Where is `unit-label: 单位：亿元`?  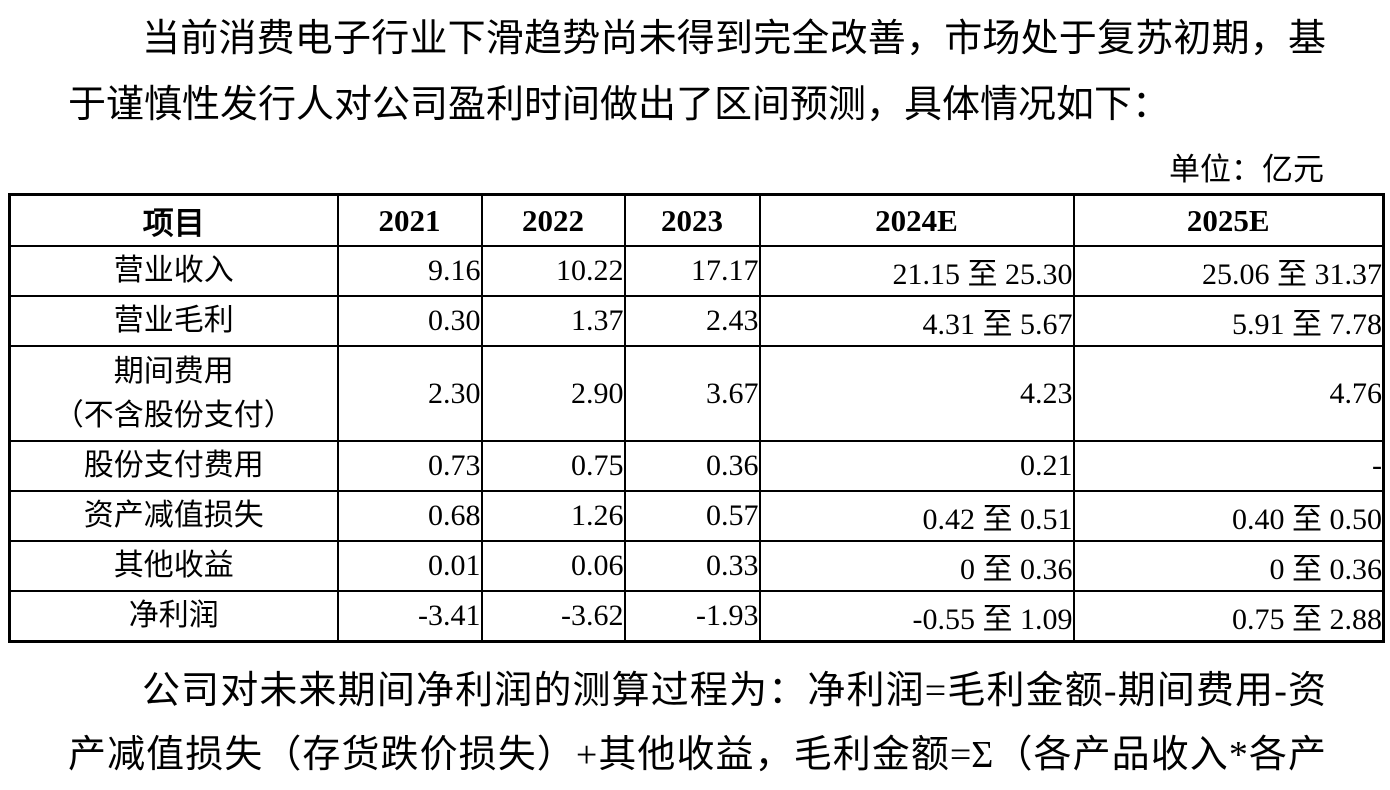 unit-label: 单位：亿元 is located at coordinates (1246, 169).